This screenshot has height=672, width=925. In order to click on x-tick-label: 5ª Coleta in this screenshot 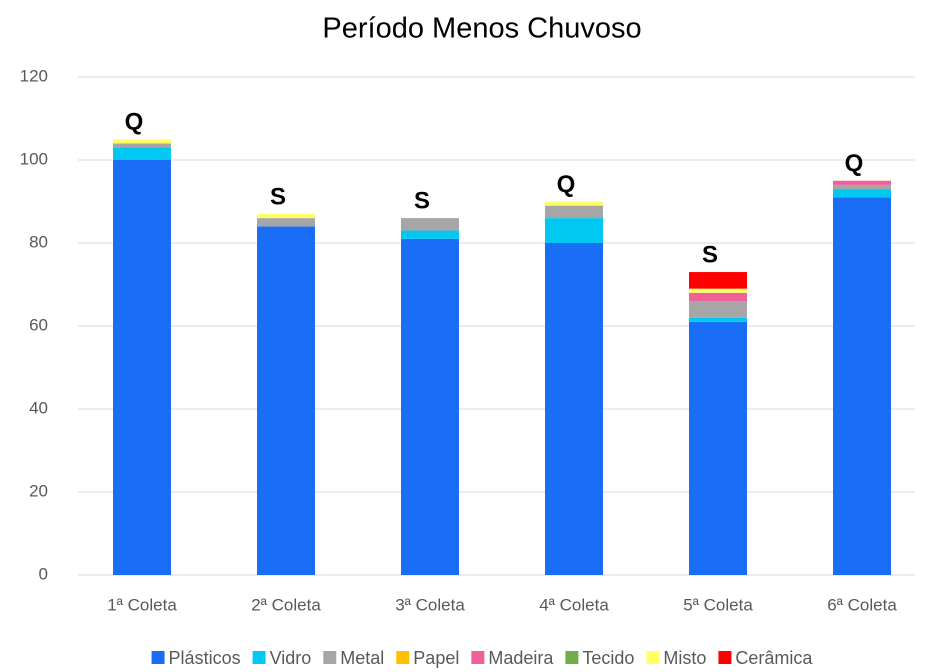, I will do `click(718, 604)`.